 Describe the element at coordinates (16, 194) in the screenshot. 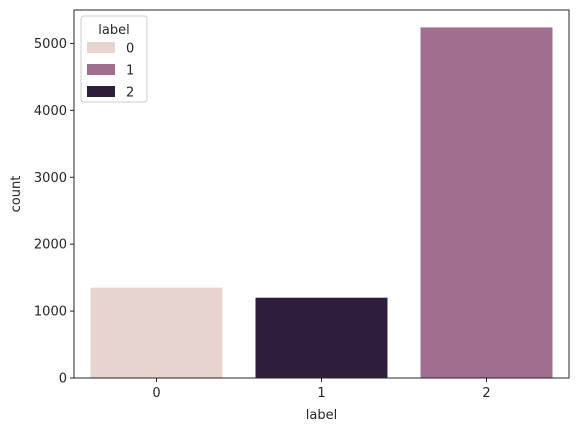

I see `y-axis-label: count` at that location.